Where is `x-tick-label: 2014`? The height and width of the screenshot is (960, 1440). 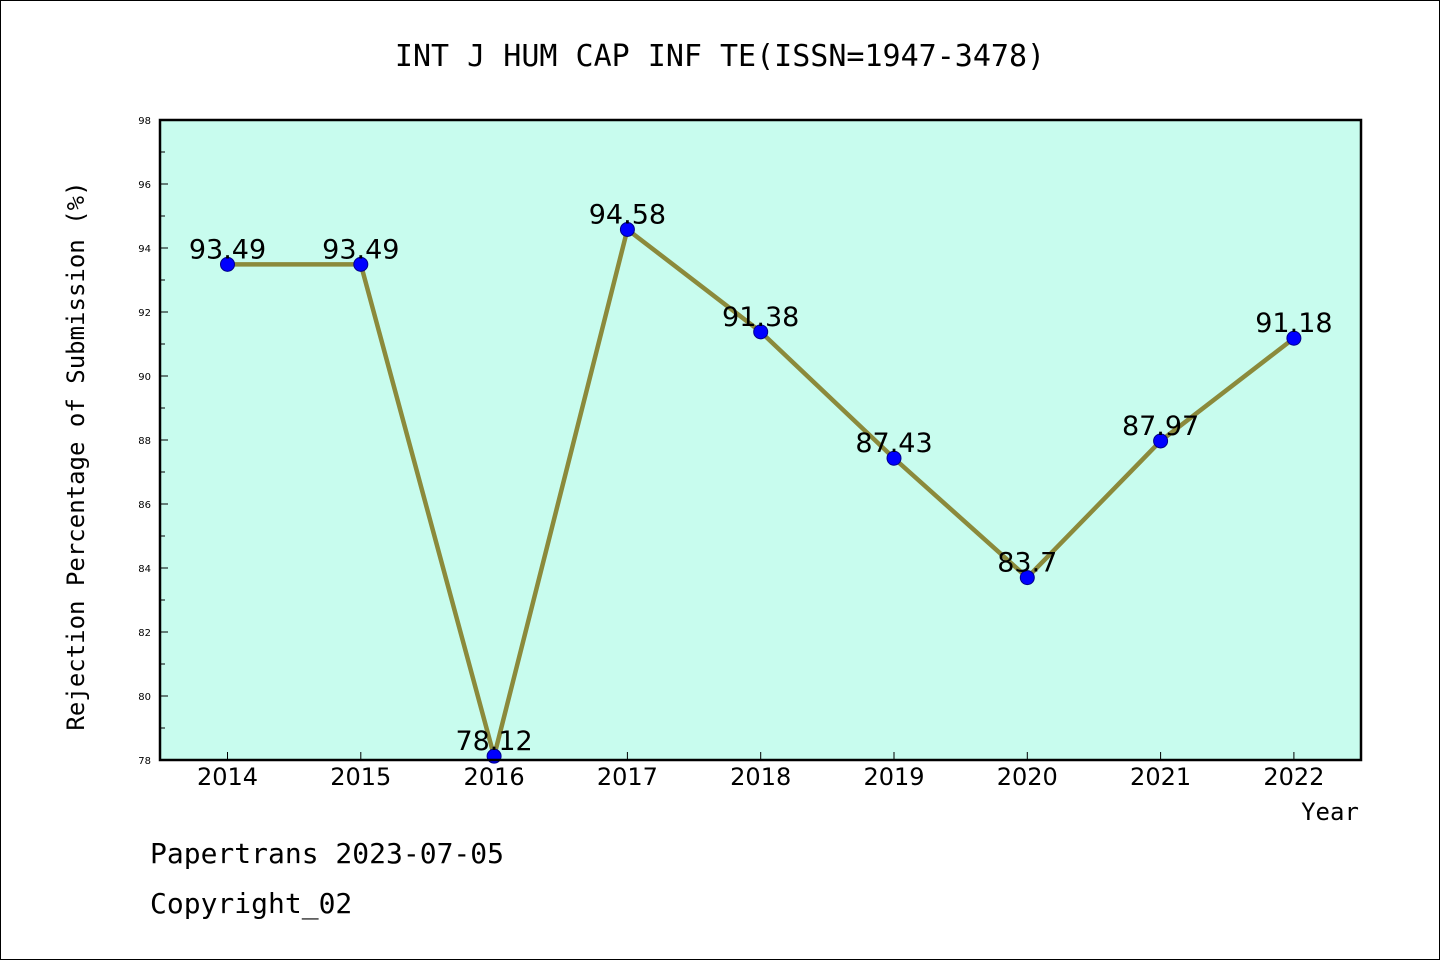 x-tick-label: 2014 is located at coordinates (227, 777).